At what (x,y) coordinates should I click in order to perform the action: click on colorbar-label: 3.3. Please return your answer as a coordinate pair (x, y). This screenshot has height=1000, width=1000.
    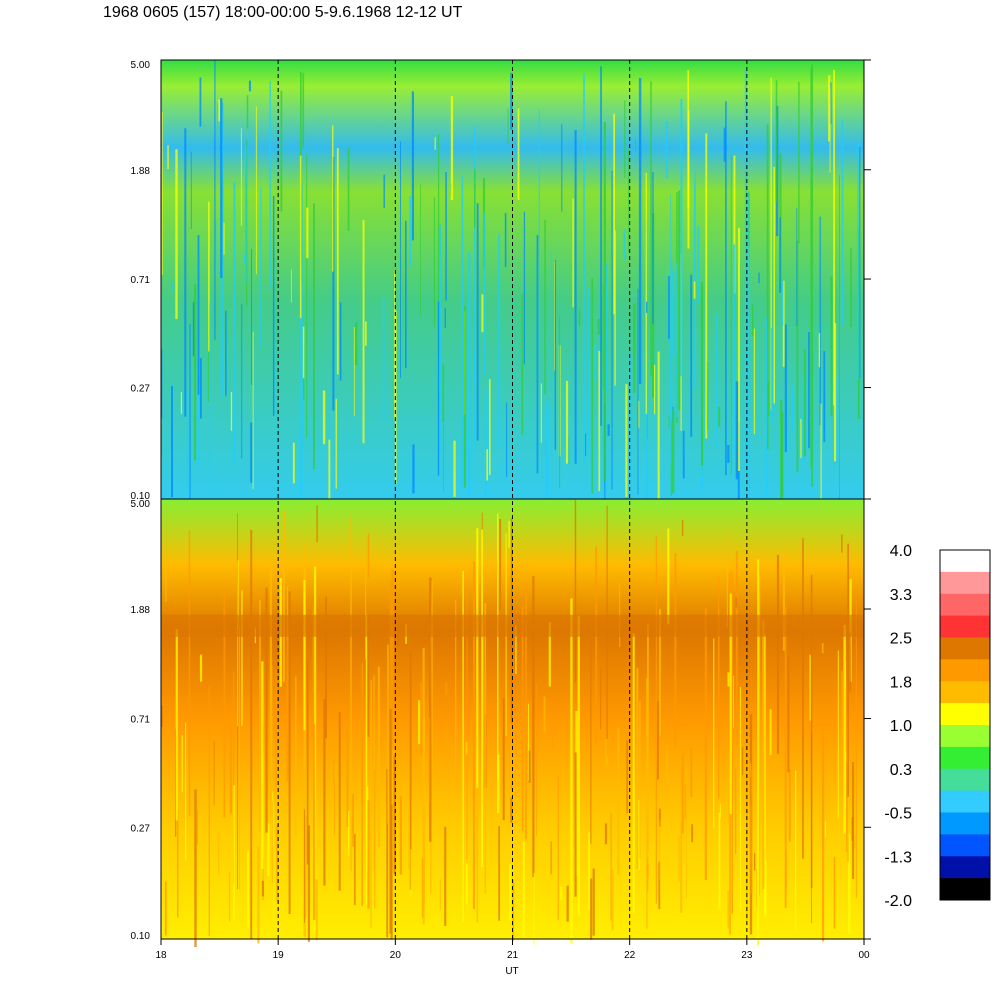
    Looking at the image, I should click on (901, 595).